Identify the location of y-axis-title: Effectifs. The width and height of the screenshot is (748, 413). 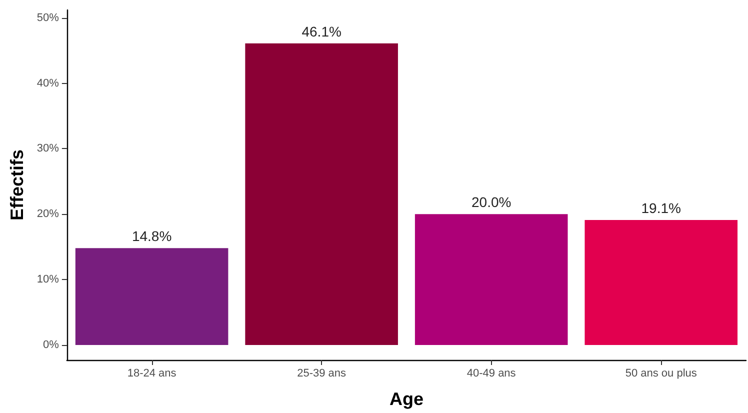
(17, 185).